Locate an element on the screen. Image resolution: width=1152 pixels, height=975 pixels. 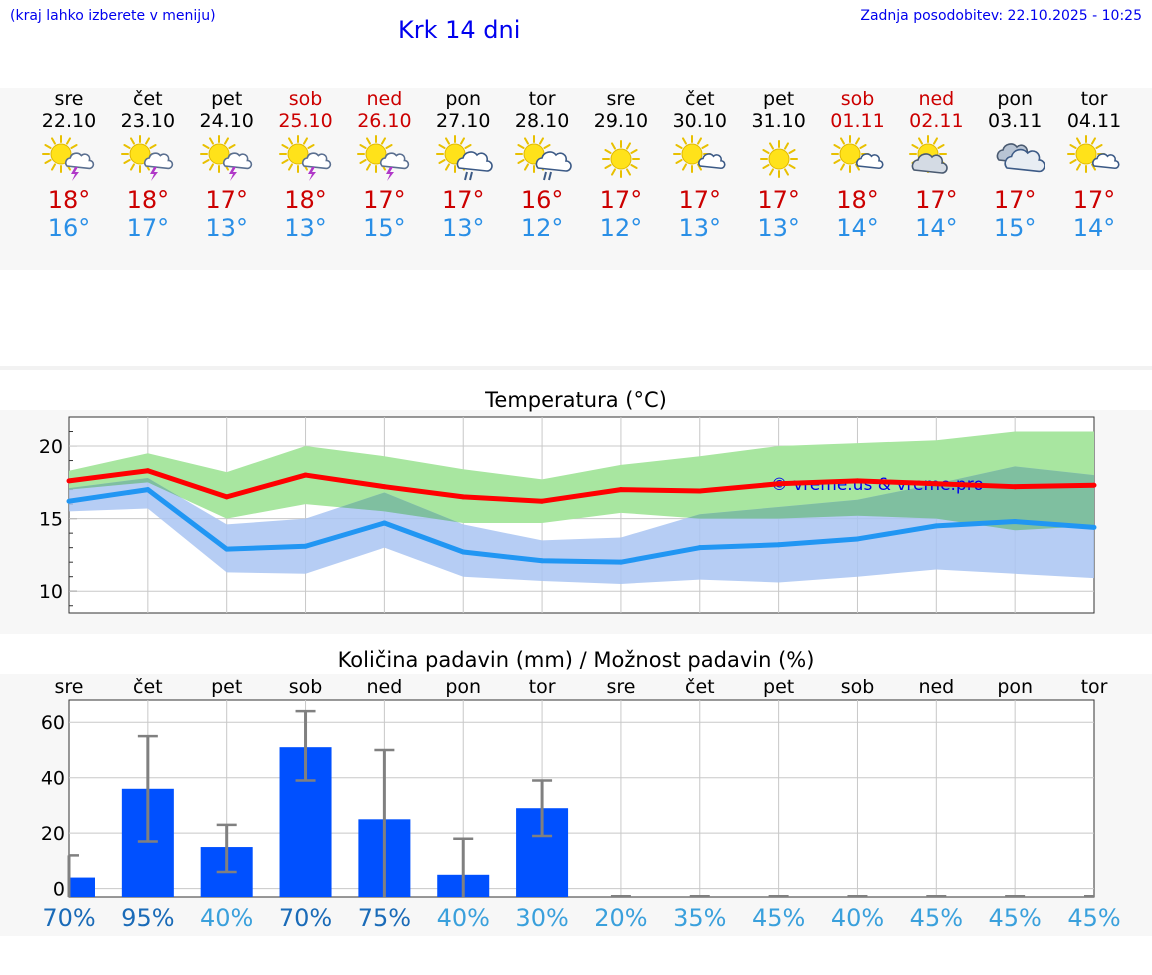
day-date: 25.10 is located at coordinates (305, 121).